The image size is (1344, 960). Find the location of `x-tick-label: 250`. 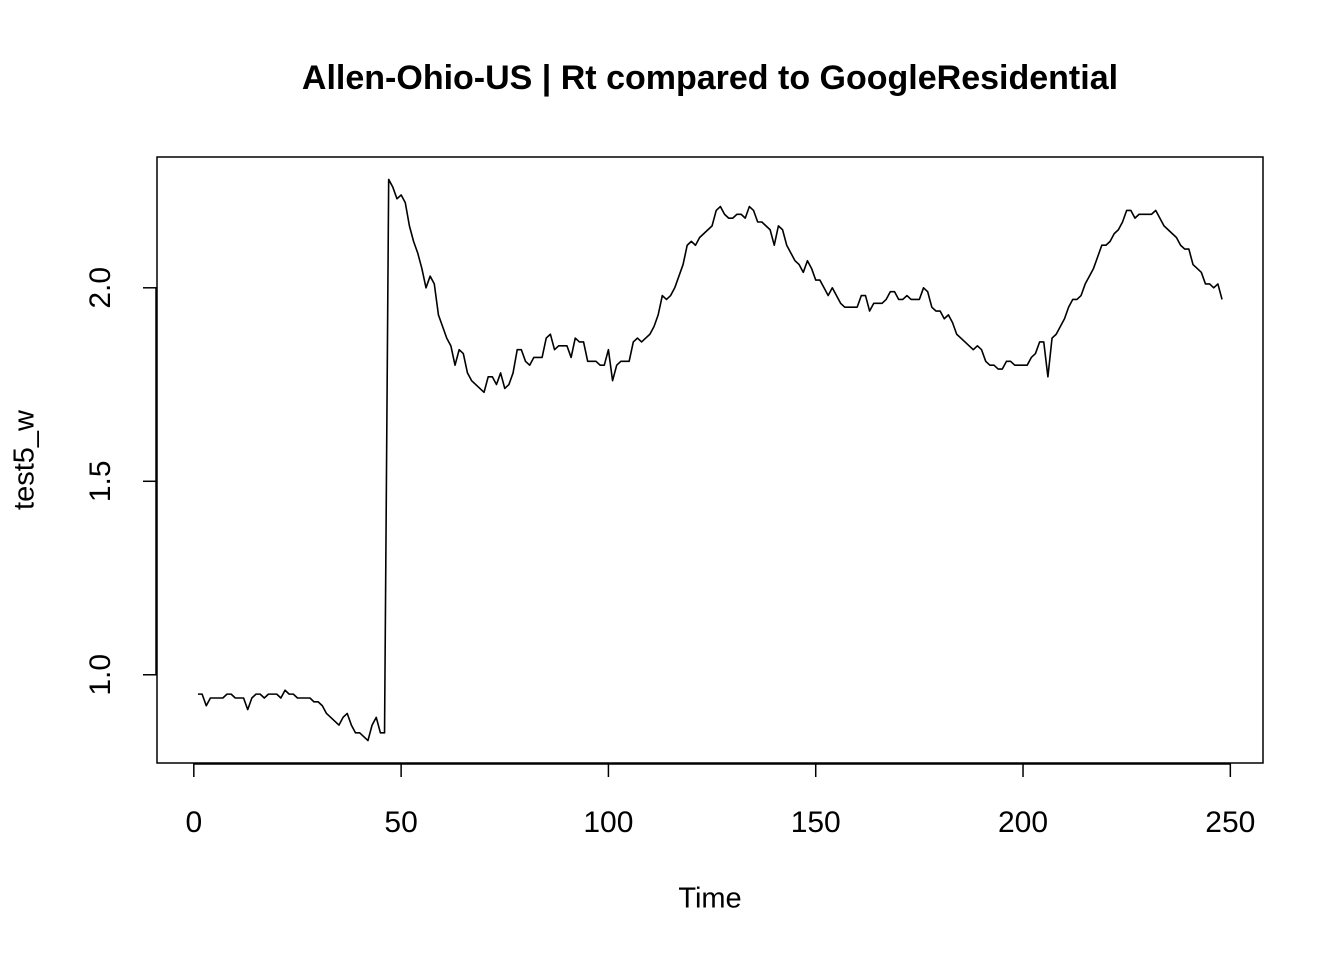

x-tick-label: 250 is located at coordinates (1230, 822).